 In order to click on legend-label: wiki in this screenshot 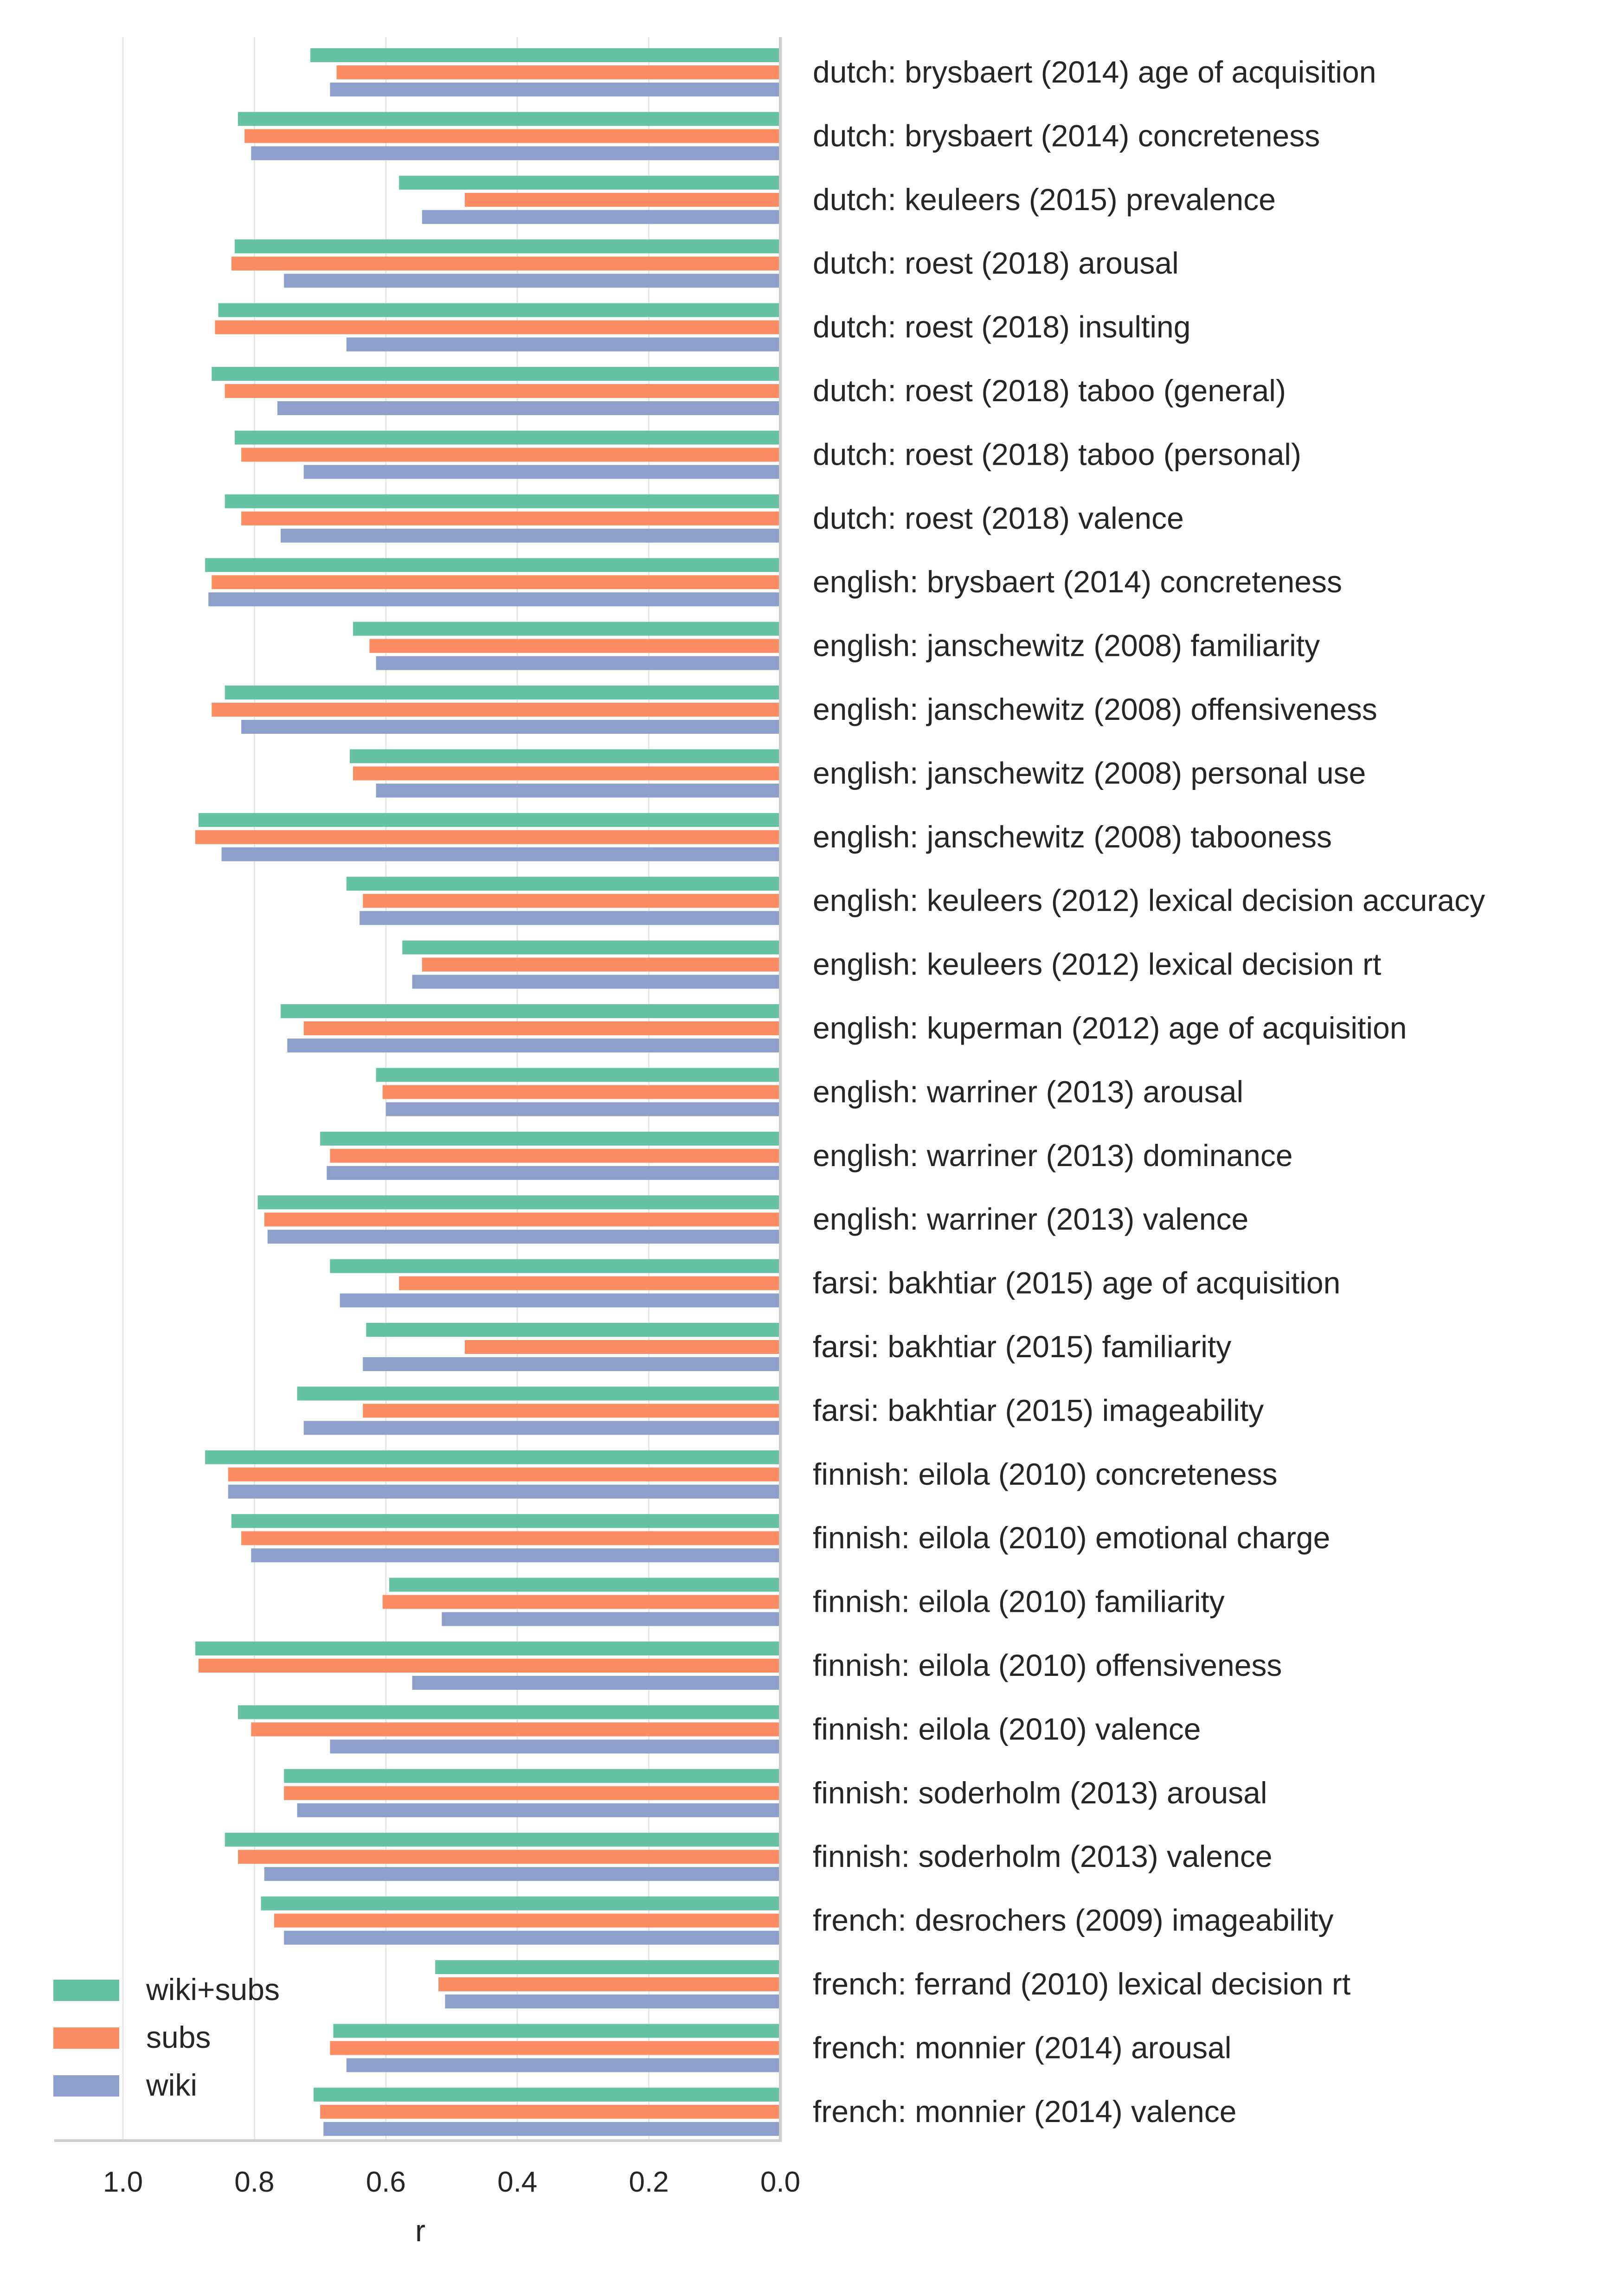, I will do `click(171, 2085)`.